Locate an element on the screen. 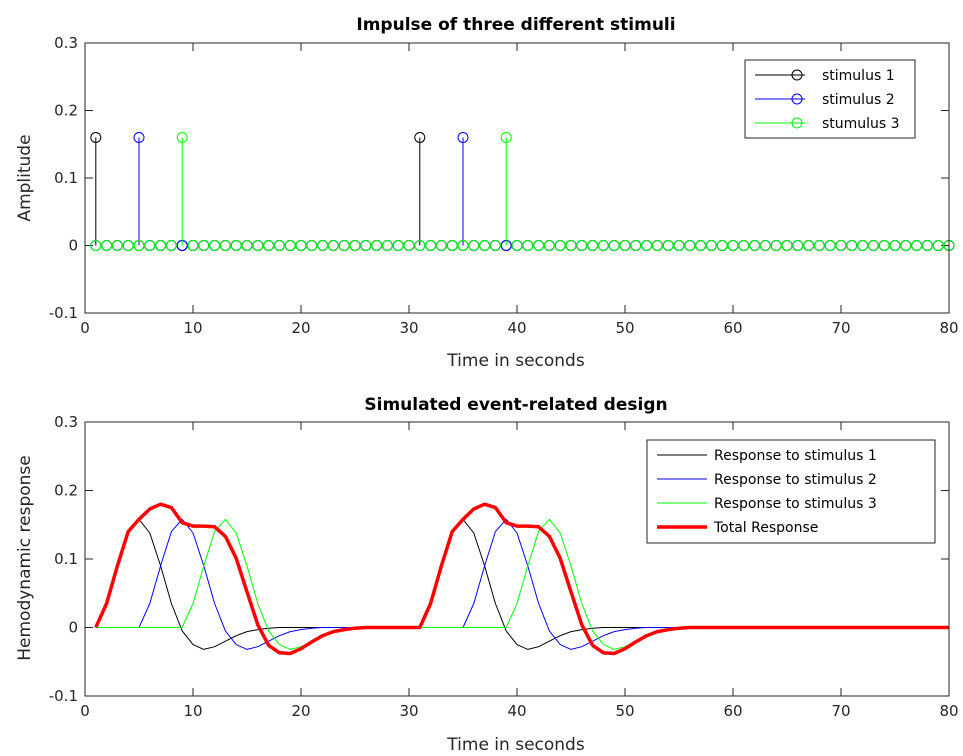  x-tick-label: 80 is located at coordinates (948, 711).